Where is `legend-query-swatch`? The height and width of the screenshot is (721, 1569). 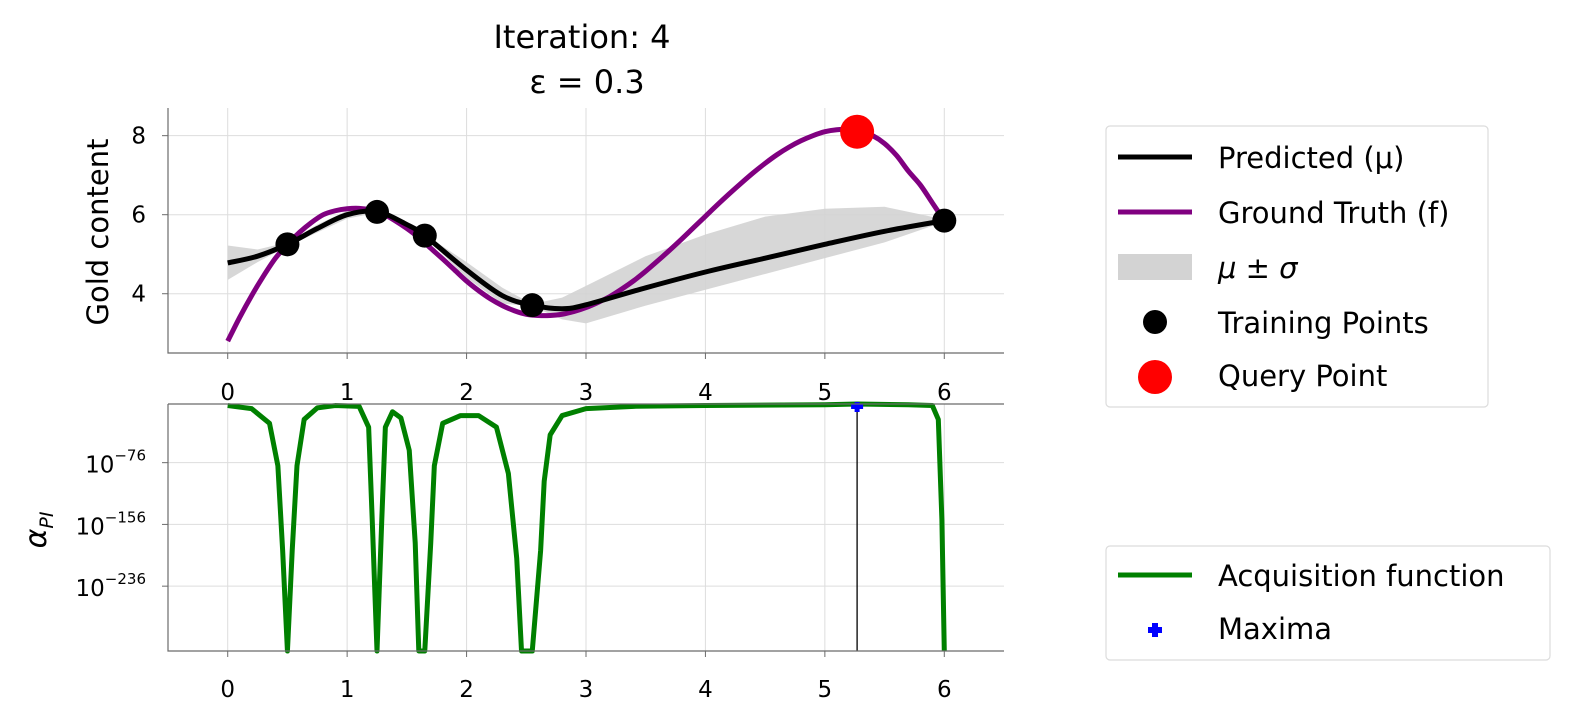 legend-query-swatch is located at coordinates (1155, 377).